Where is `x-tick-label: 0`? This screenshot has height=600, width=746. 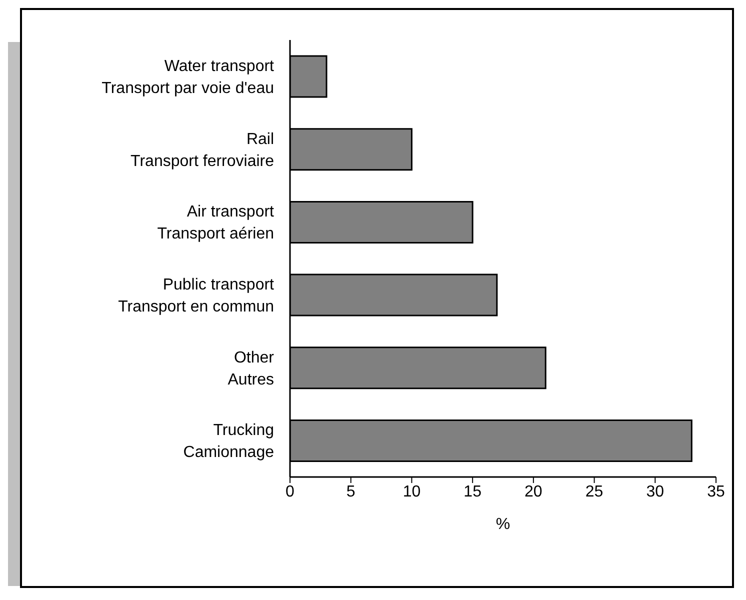 x-tick-label: 0 is located at coordinates (290, 491).